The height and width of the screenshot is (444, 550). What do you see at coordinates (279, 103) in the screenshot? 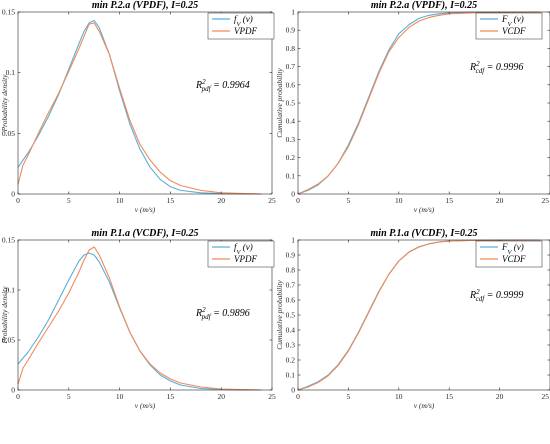
I see `y-axis-label: Cumulative probability` at bounding box center [279, 103].